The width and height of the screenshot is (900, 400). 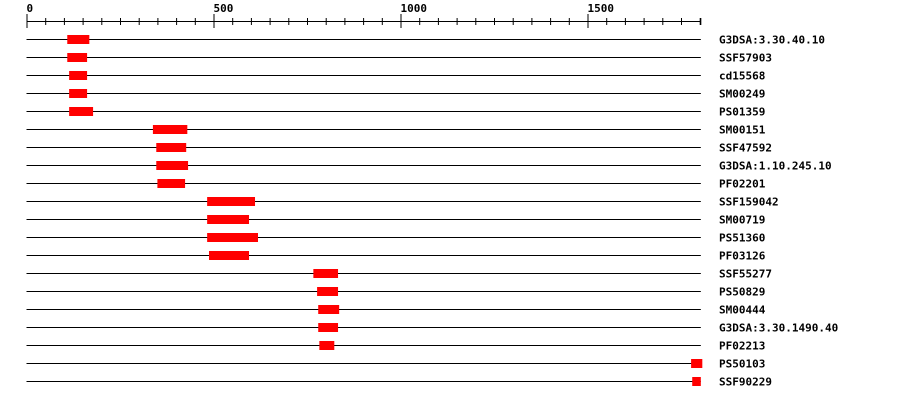 I want to click on track-label: PF03126, so click(x=742, y=256).